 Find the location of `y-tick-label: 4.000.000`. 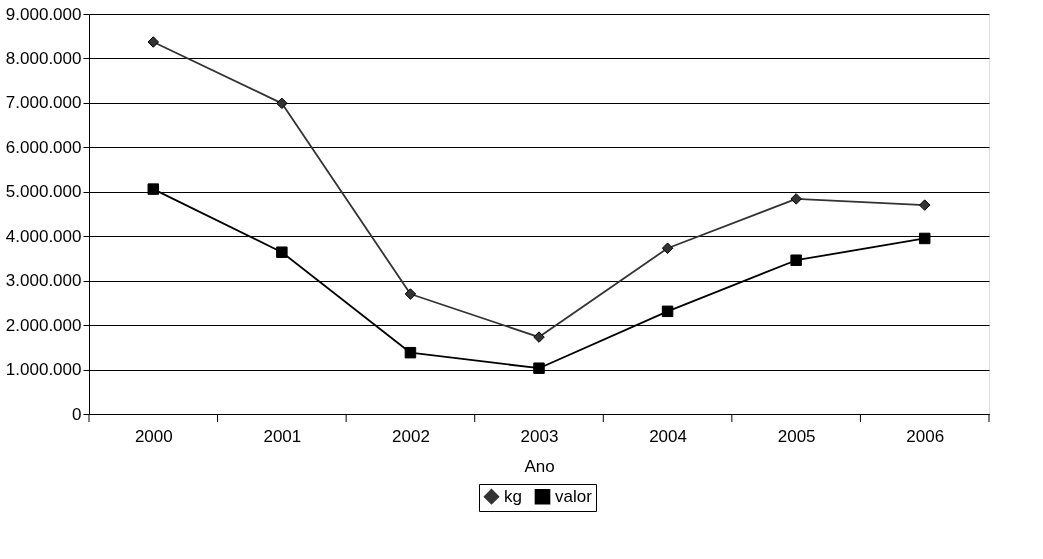

y-tick-label: 4.000.000 is located at coordinates (43, 236).